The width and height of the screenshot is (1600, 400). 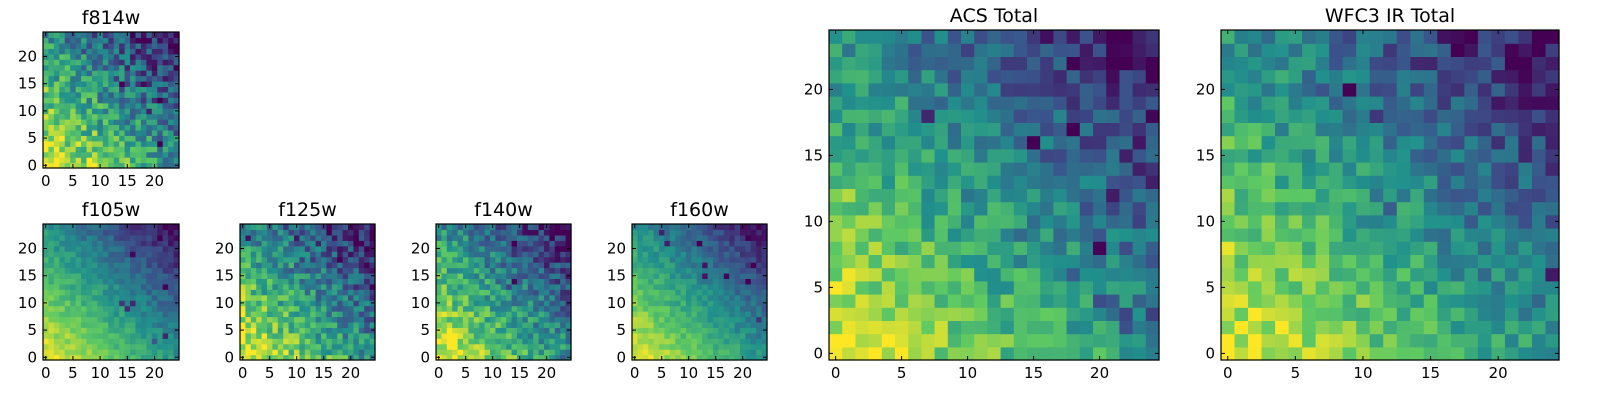 I want to click on x-tick-label: 15, so click(x=715, y=373).